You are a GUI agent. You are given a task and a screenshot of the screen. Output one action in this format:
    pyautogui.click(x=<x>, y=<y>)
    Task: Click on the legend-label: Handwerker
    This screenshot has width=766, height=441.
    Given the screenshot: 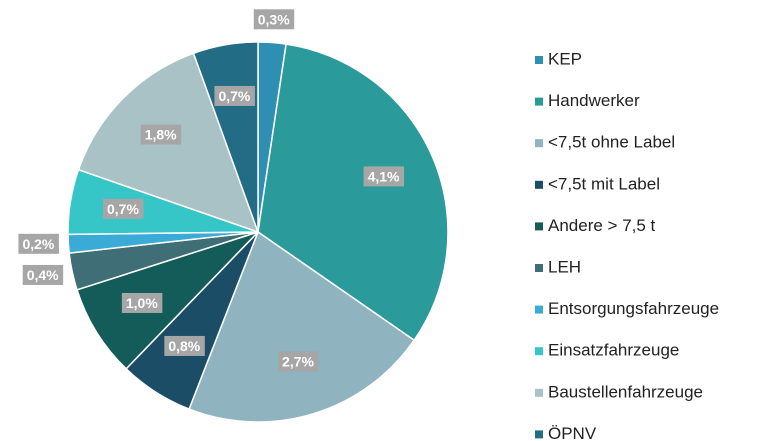 What is the action you would take?
    pyautogui.click(x=594, y=100)
    